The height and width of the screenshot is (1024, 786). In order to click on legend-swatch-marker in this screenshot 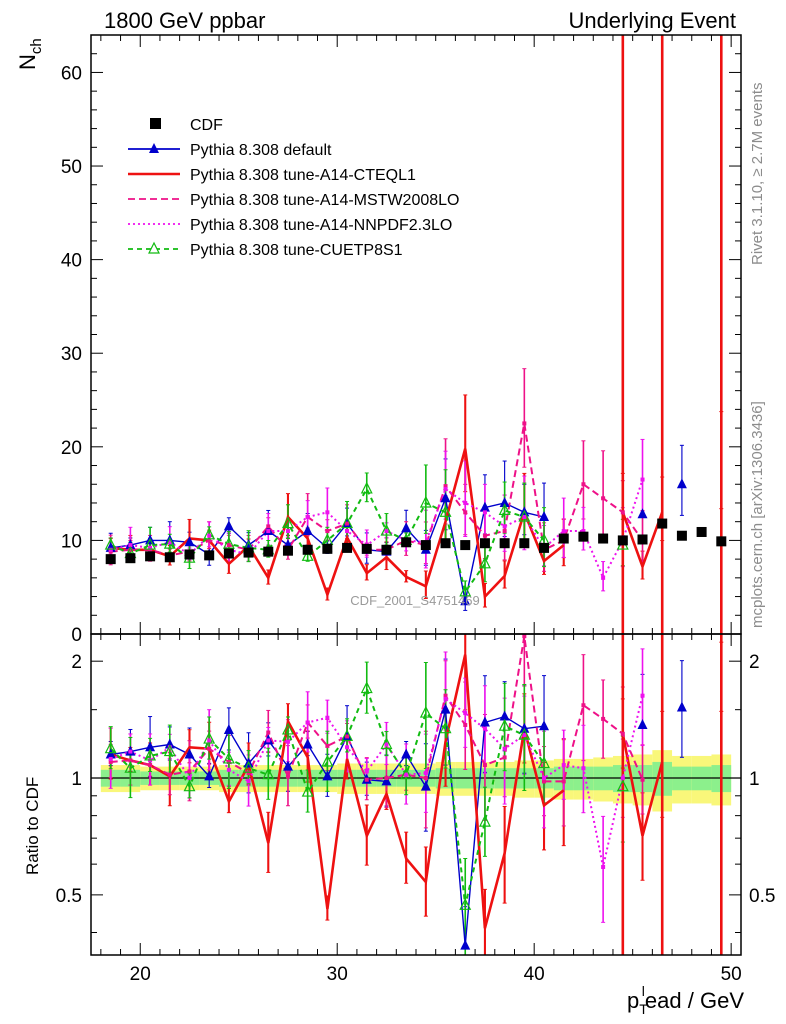, I will do `click(154, 148)`.